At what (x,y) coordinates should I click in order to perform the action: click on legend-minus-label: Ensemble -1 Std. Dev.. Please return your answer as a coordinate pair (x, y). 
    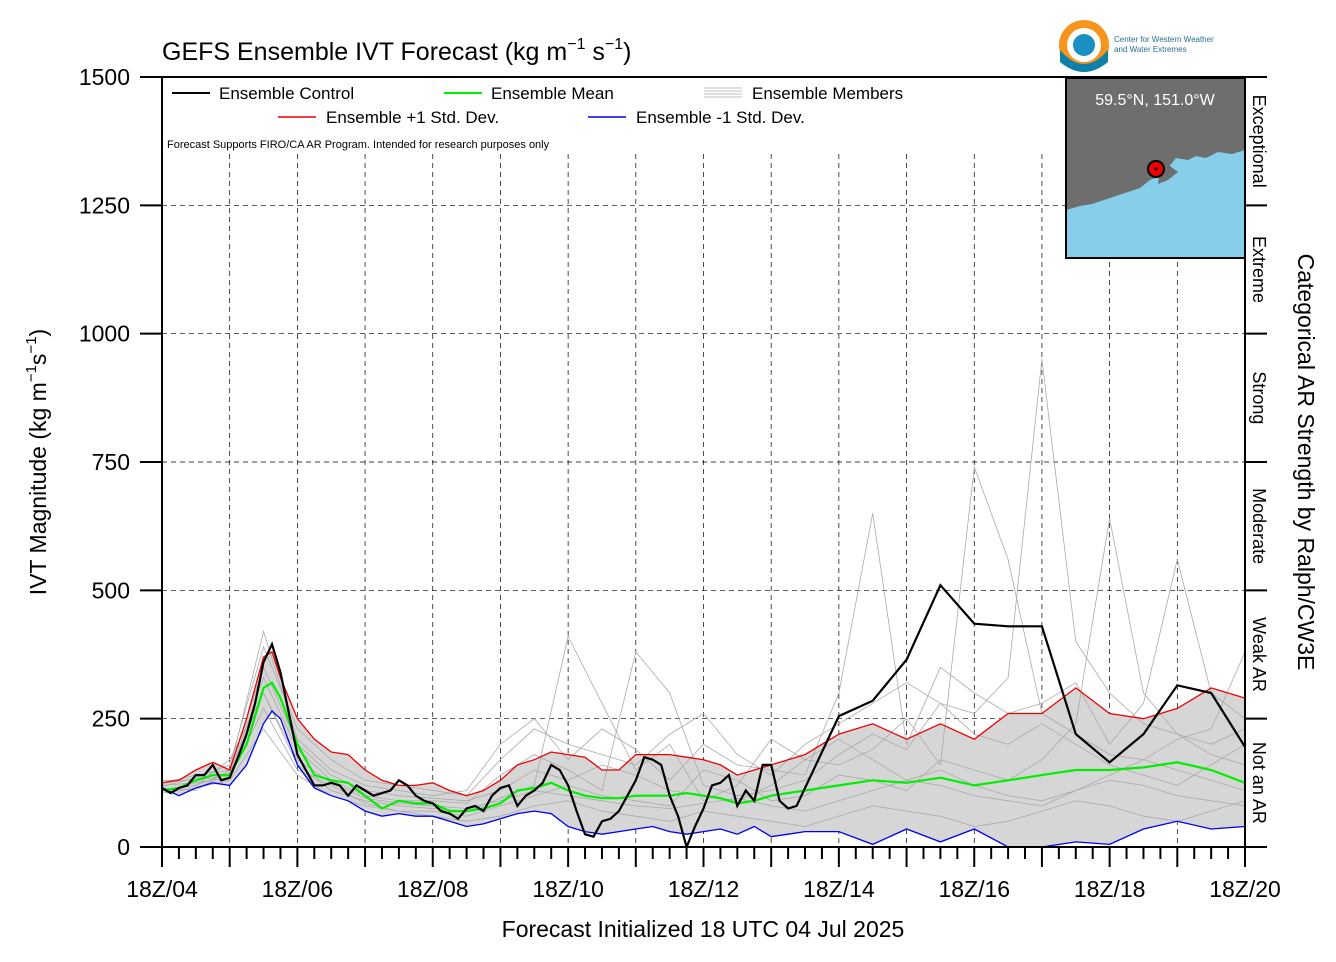
    Looking at the image, I should click on (720, 117).